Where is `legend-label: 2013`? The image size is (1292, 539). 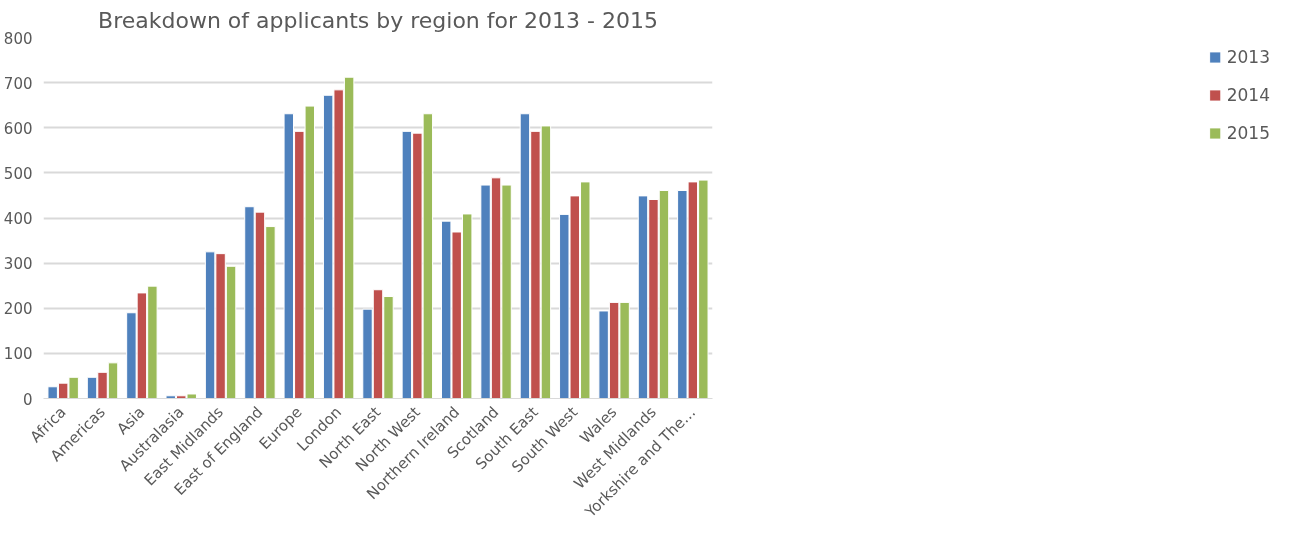
legend-label: 2013 is located at coordinates (1248, 57).